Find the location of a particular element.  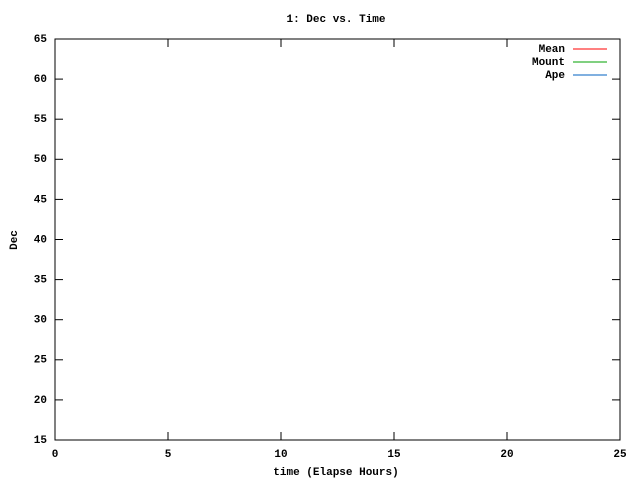

chart-title: 1: Dec vs. Time is located at coordinates (335, 20).